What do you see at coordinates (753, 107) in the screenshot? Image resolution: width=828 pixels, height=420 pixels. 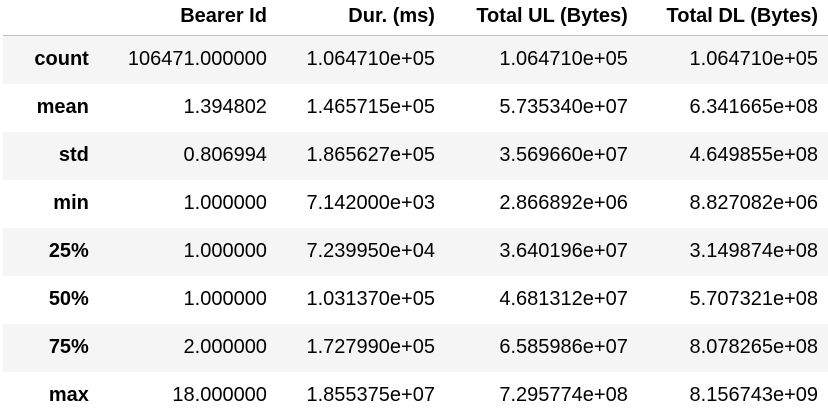 I see `table-cell: 6.341665e+08` at bounding box center [753, 107].